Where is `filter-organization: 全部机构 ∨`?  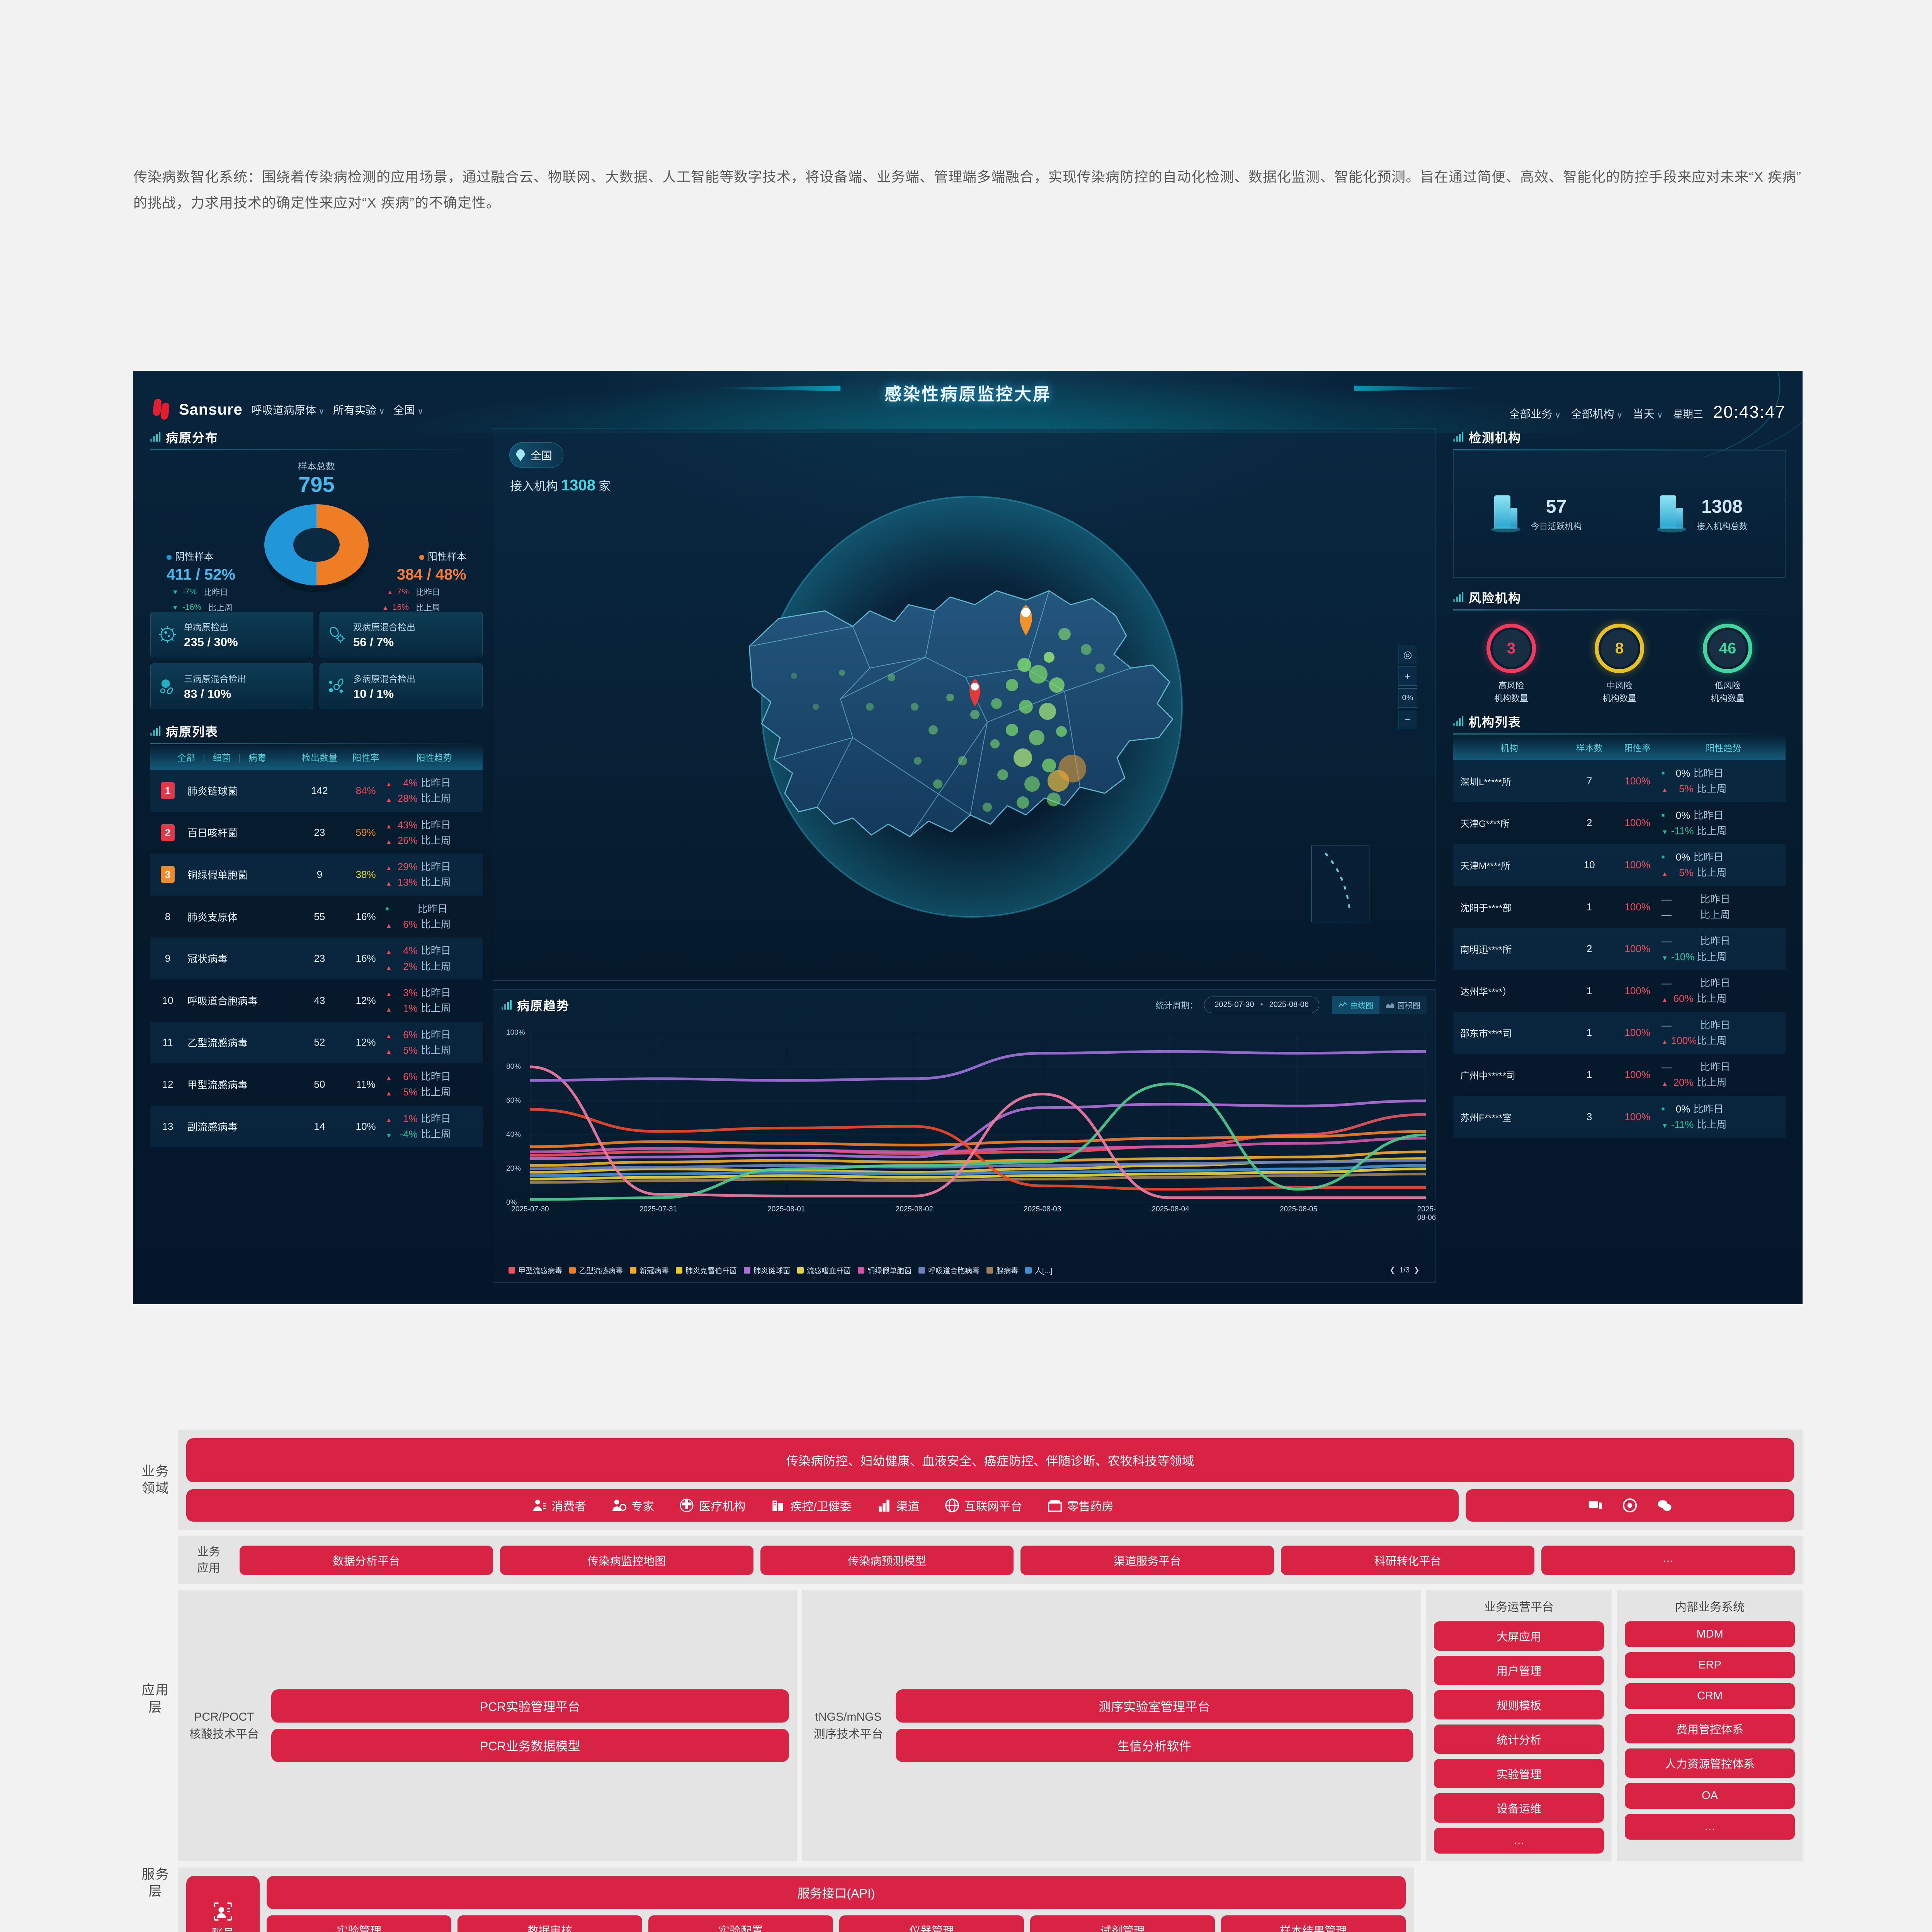
filter-organization: 全部机构 ∨ is located at coordinates (1597, 414).